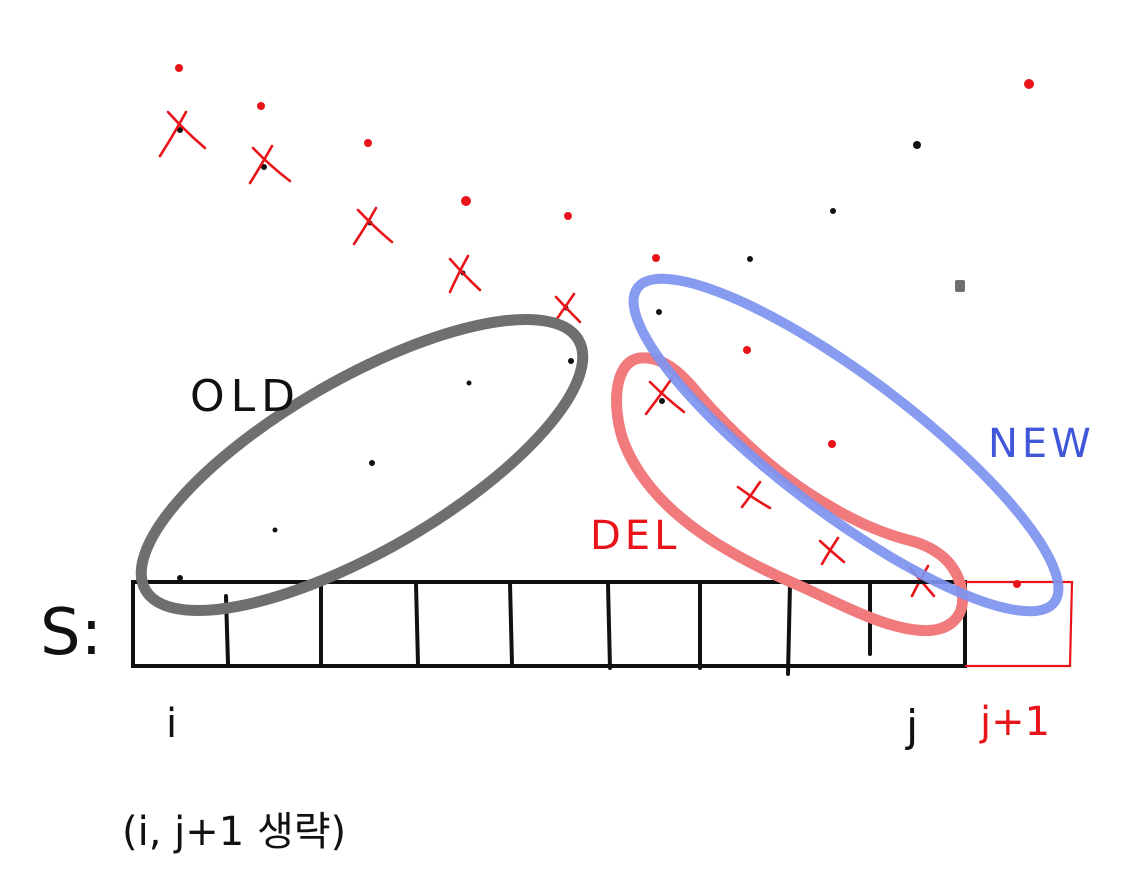  Describe the element at coordinates (245, 396) in the screenshot. I see `old-label: OLD` at that location.